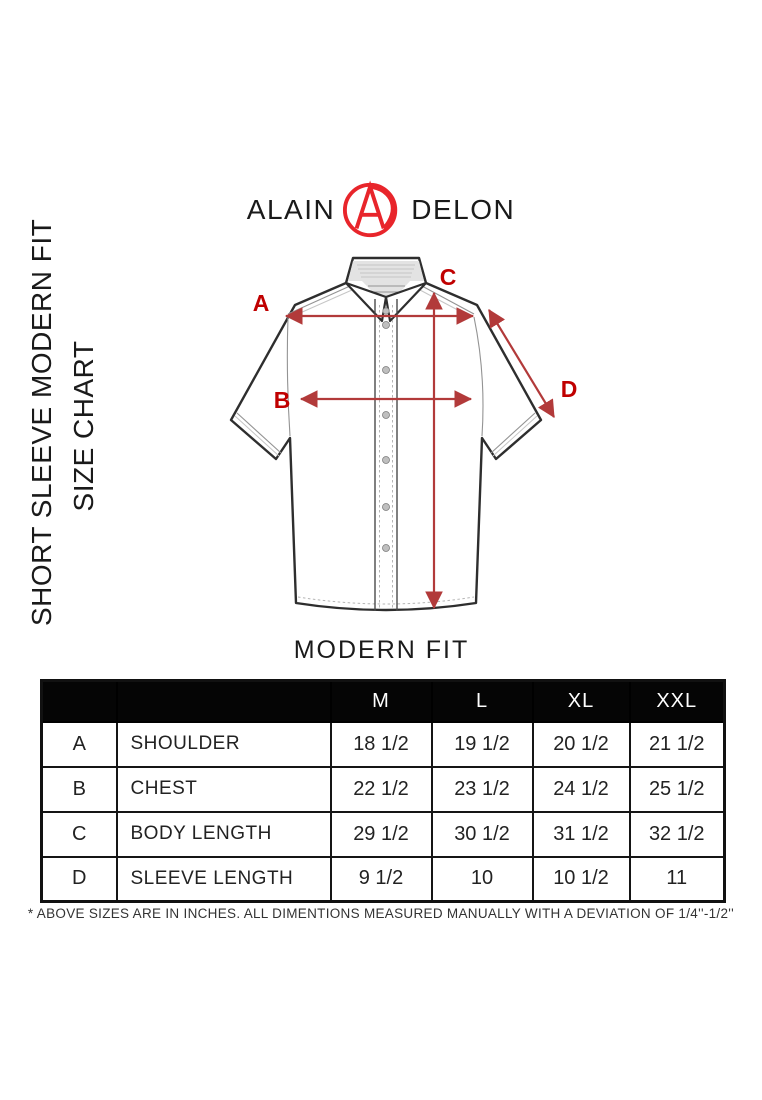 Image resolution: width=762 pixels, height=1100 pixels. I want to click on size-value-cell: 30 1/2, so click(482, 834).